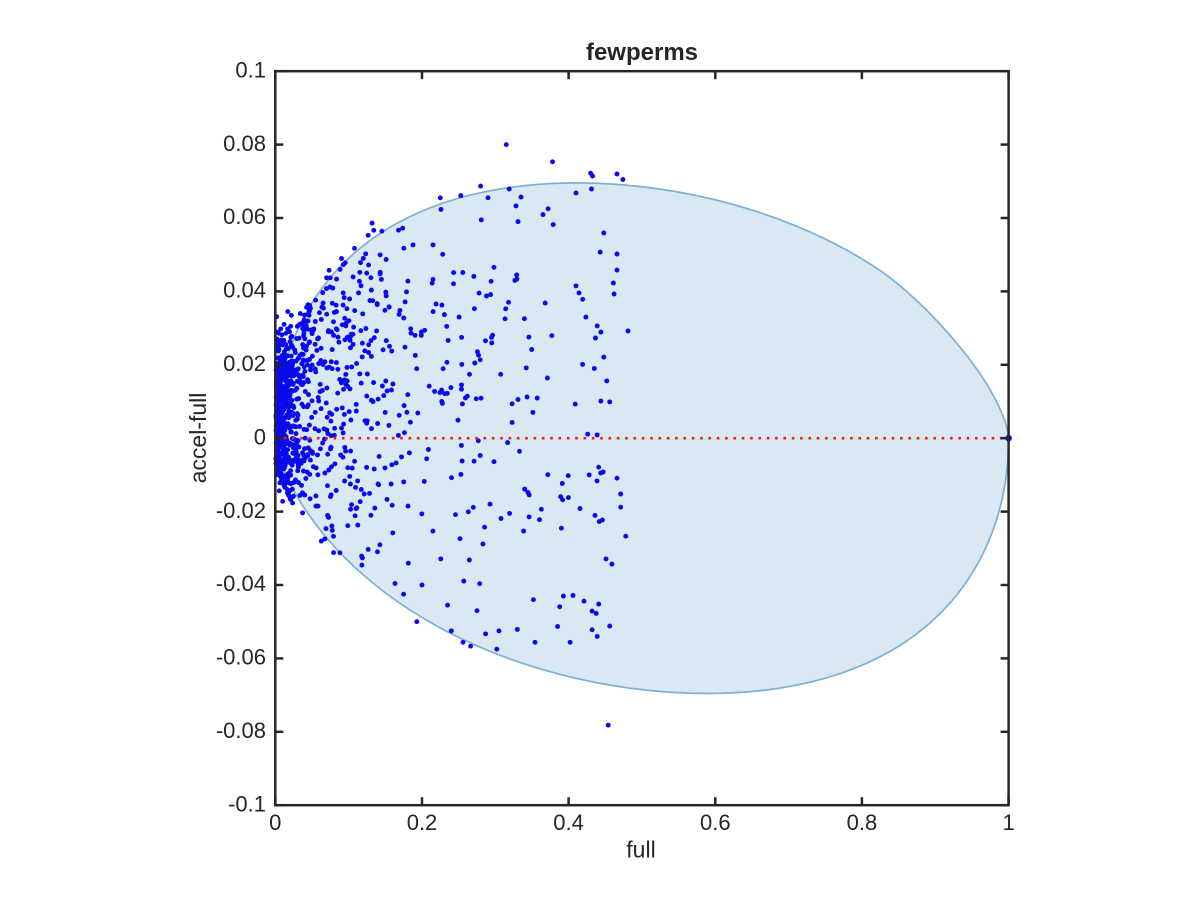 This screenshot has width=1200, height=900. I want to click on svg-text: 0.2, so click(422, 822).